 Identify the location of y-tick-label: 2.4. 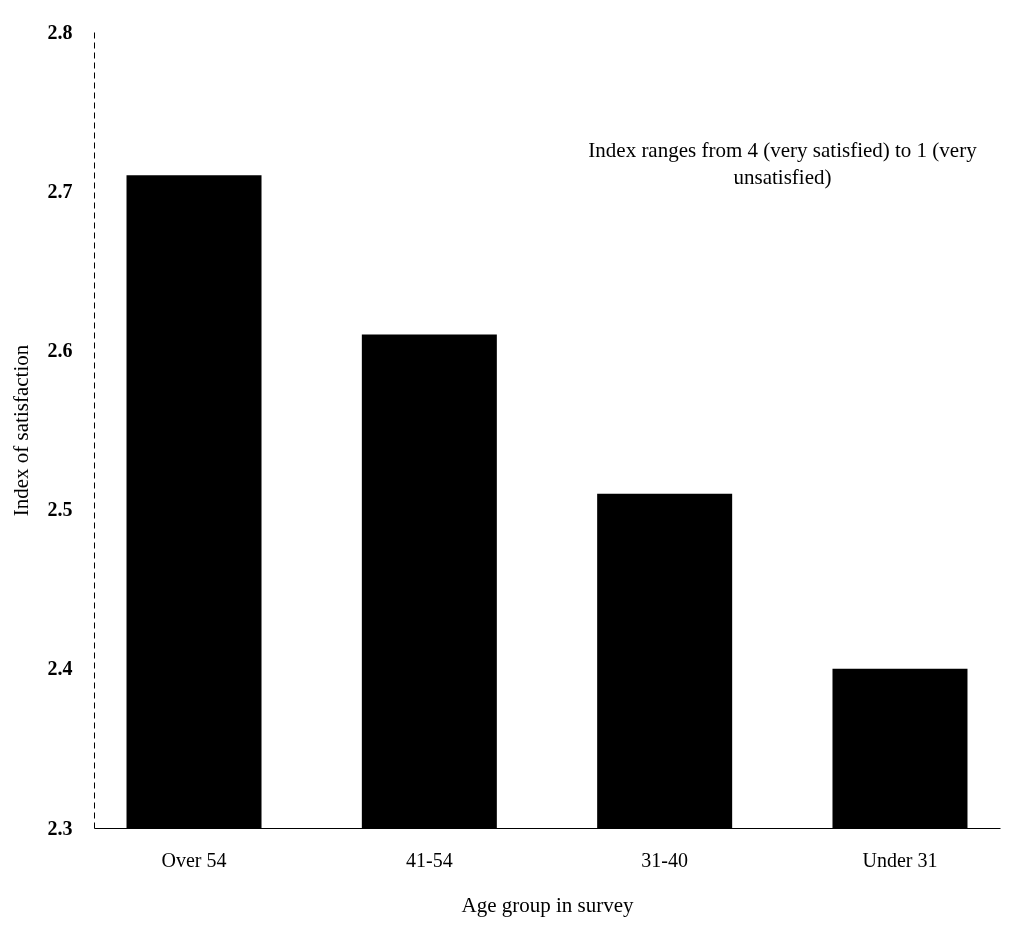
(60, 668).